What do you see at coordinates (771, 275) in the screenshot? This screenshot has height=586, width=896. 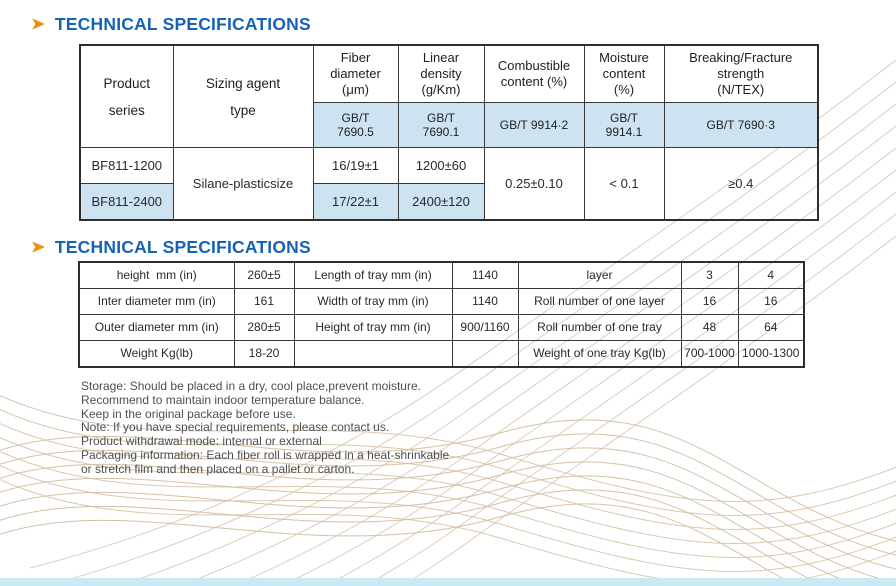 I see `spec-value-cell: 4` at bounding box center [771, 275].